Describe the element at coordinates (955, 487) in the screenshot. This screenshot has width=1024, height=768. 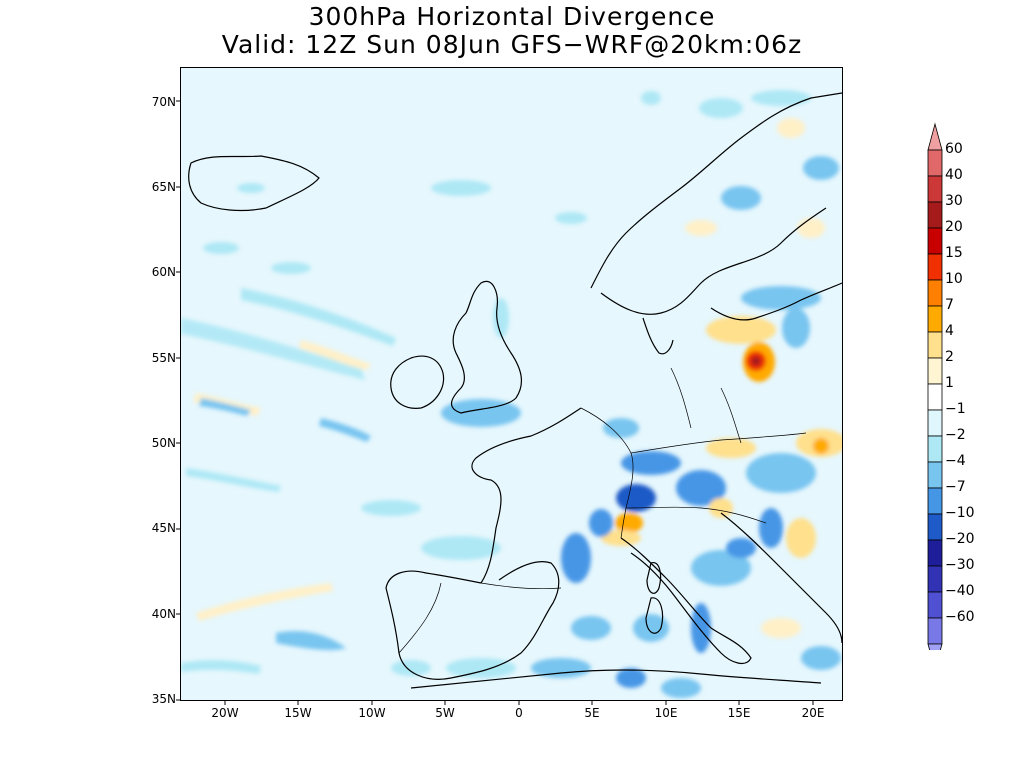
I see `colorbar-label: −7` at that location.